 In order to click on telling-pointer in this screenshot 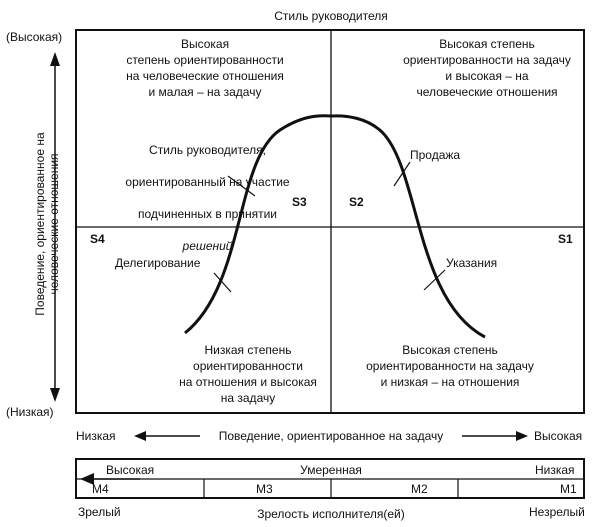, I will do `click(434, 280)`.